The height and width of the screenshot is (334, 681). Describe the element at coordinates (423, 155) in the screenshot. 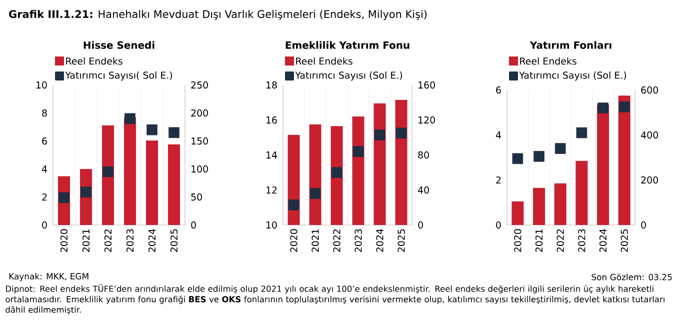

I see `y2-tick-label: 80` at that location.